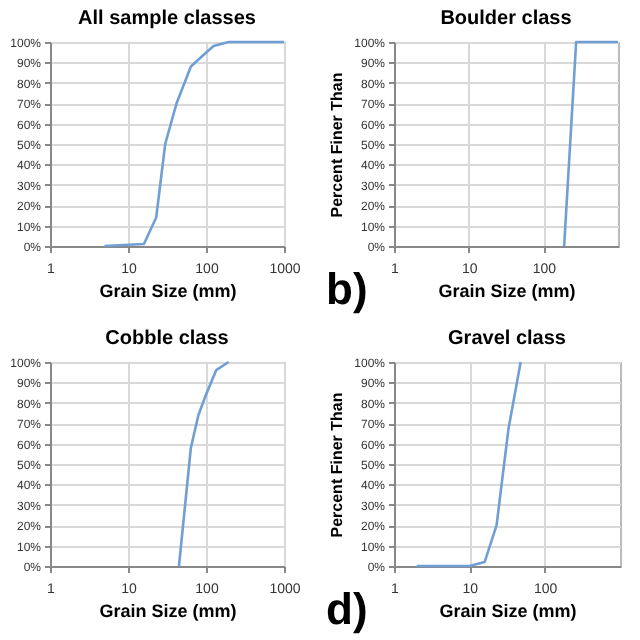 This screenshot has height=640, width=640. I want to click on chart-title: All sample classes, so click(167, 19).